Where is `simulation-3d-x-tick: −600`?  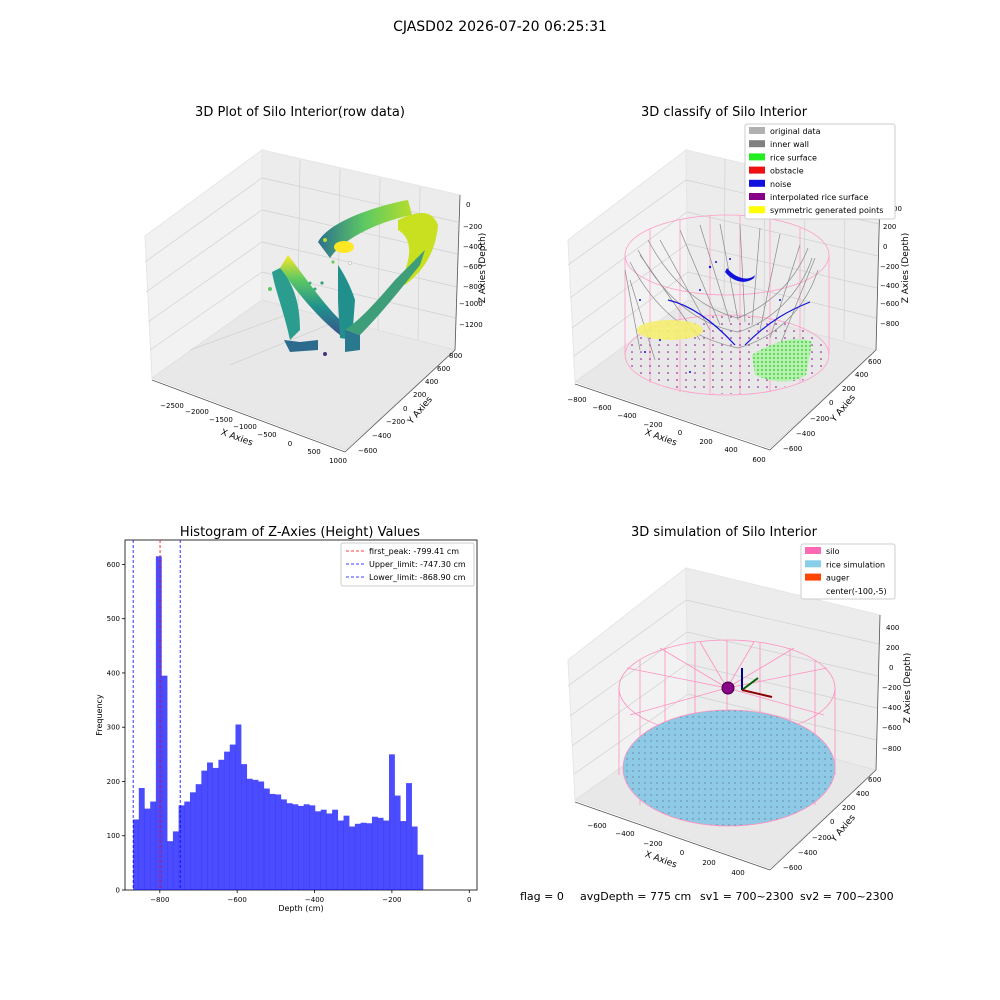
simulation-3d-x-tick: −600 is located at coordinates (596, 826).